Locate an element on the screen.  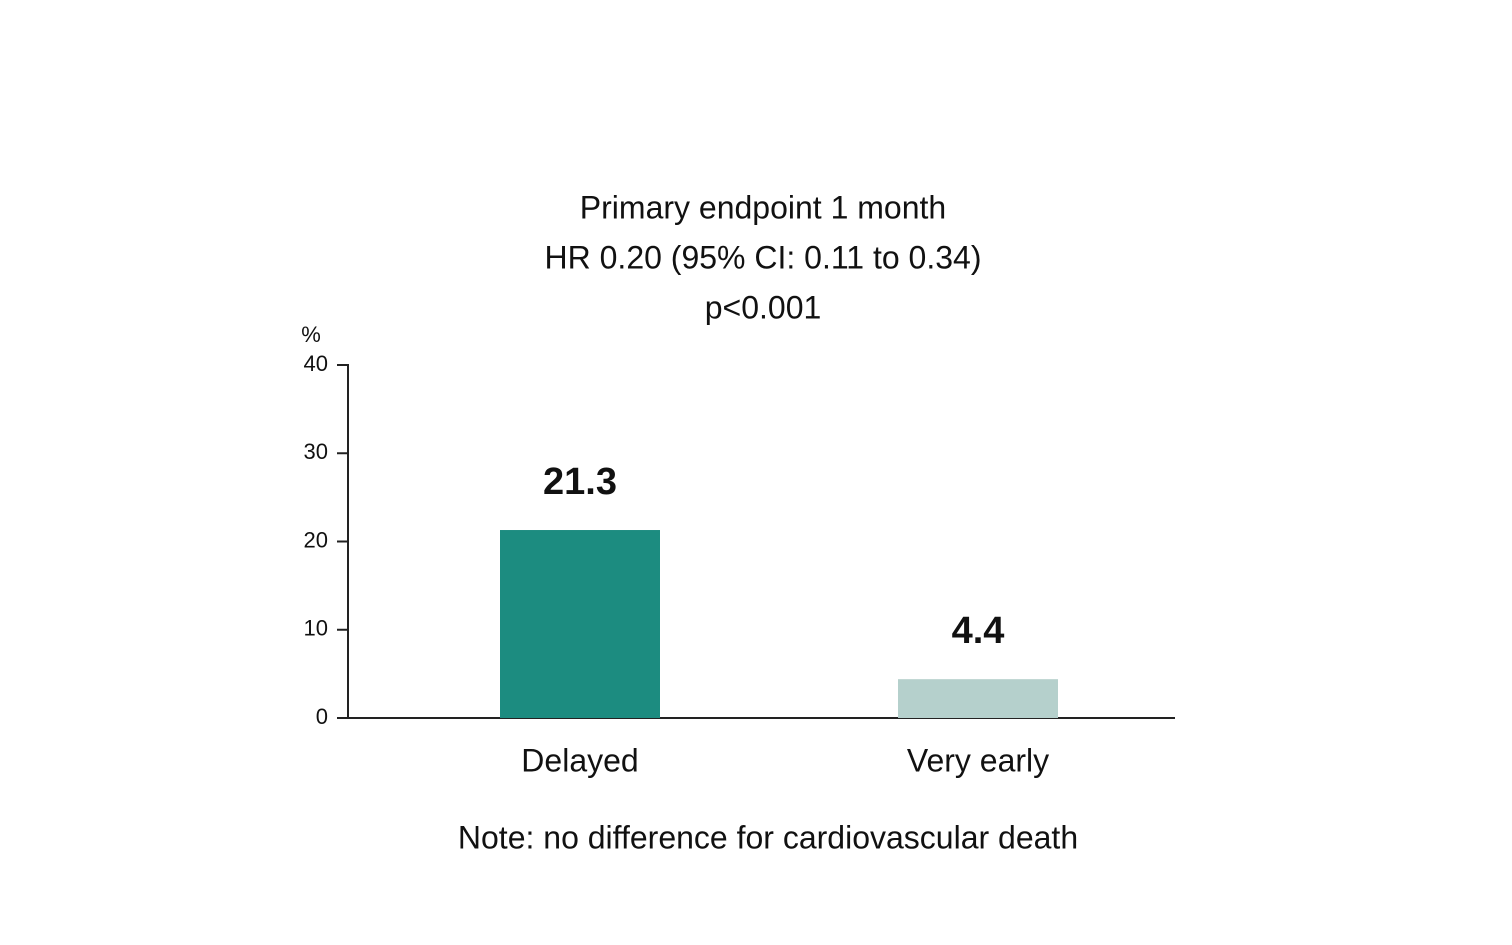
y-tick-label: 0 is located at coordinates (322, 716).